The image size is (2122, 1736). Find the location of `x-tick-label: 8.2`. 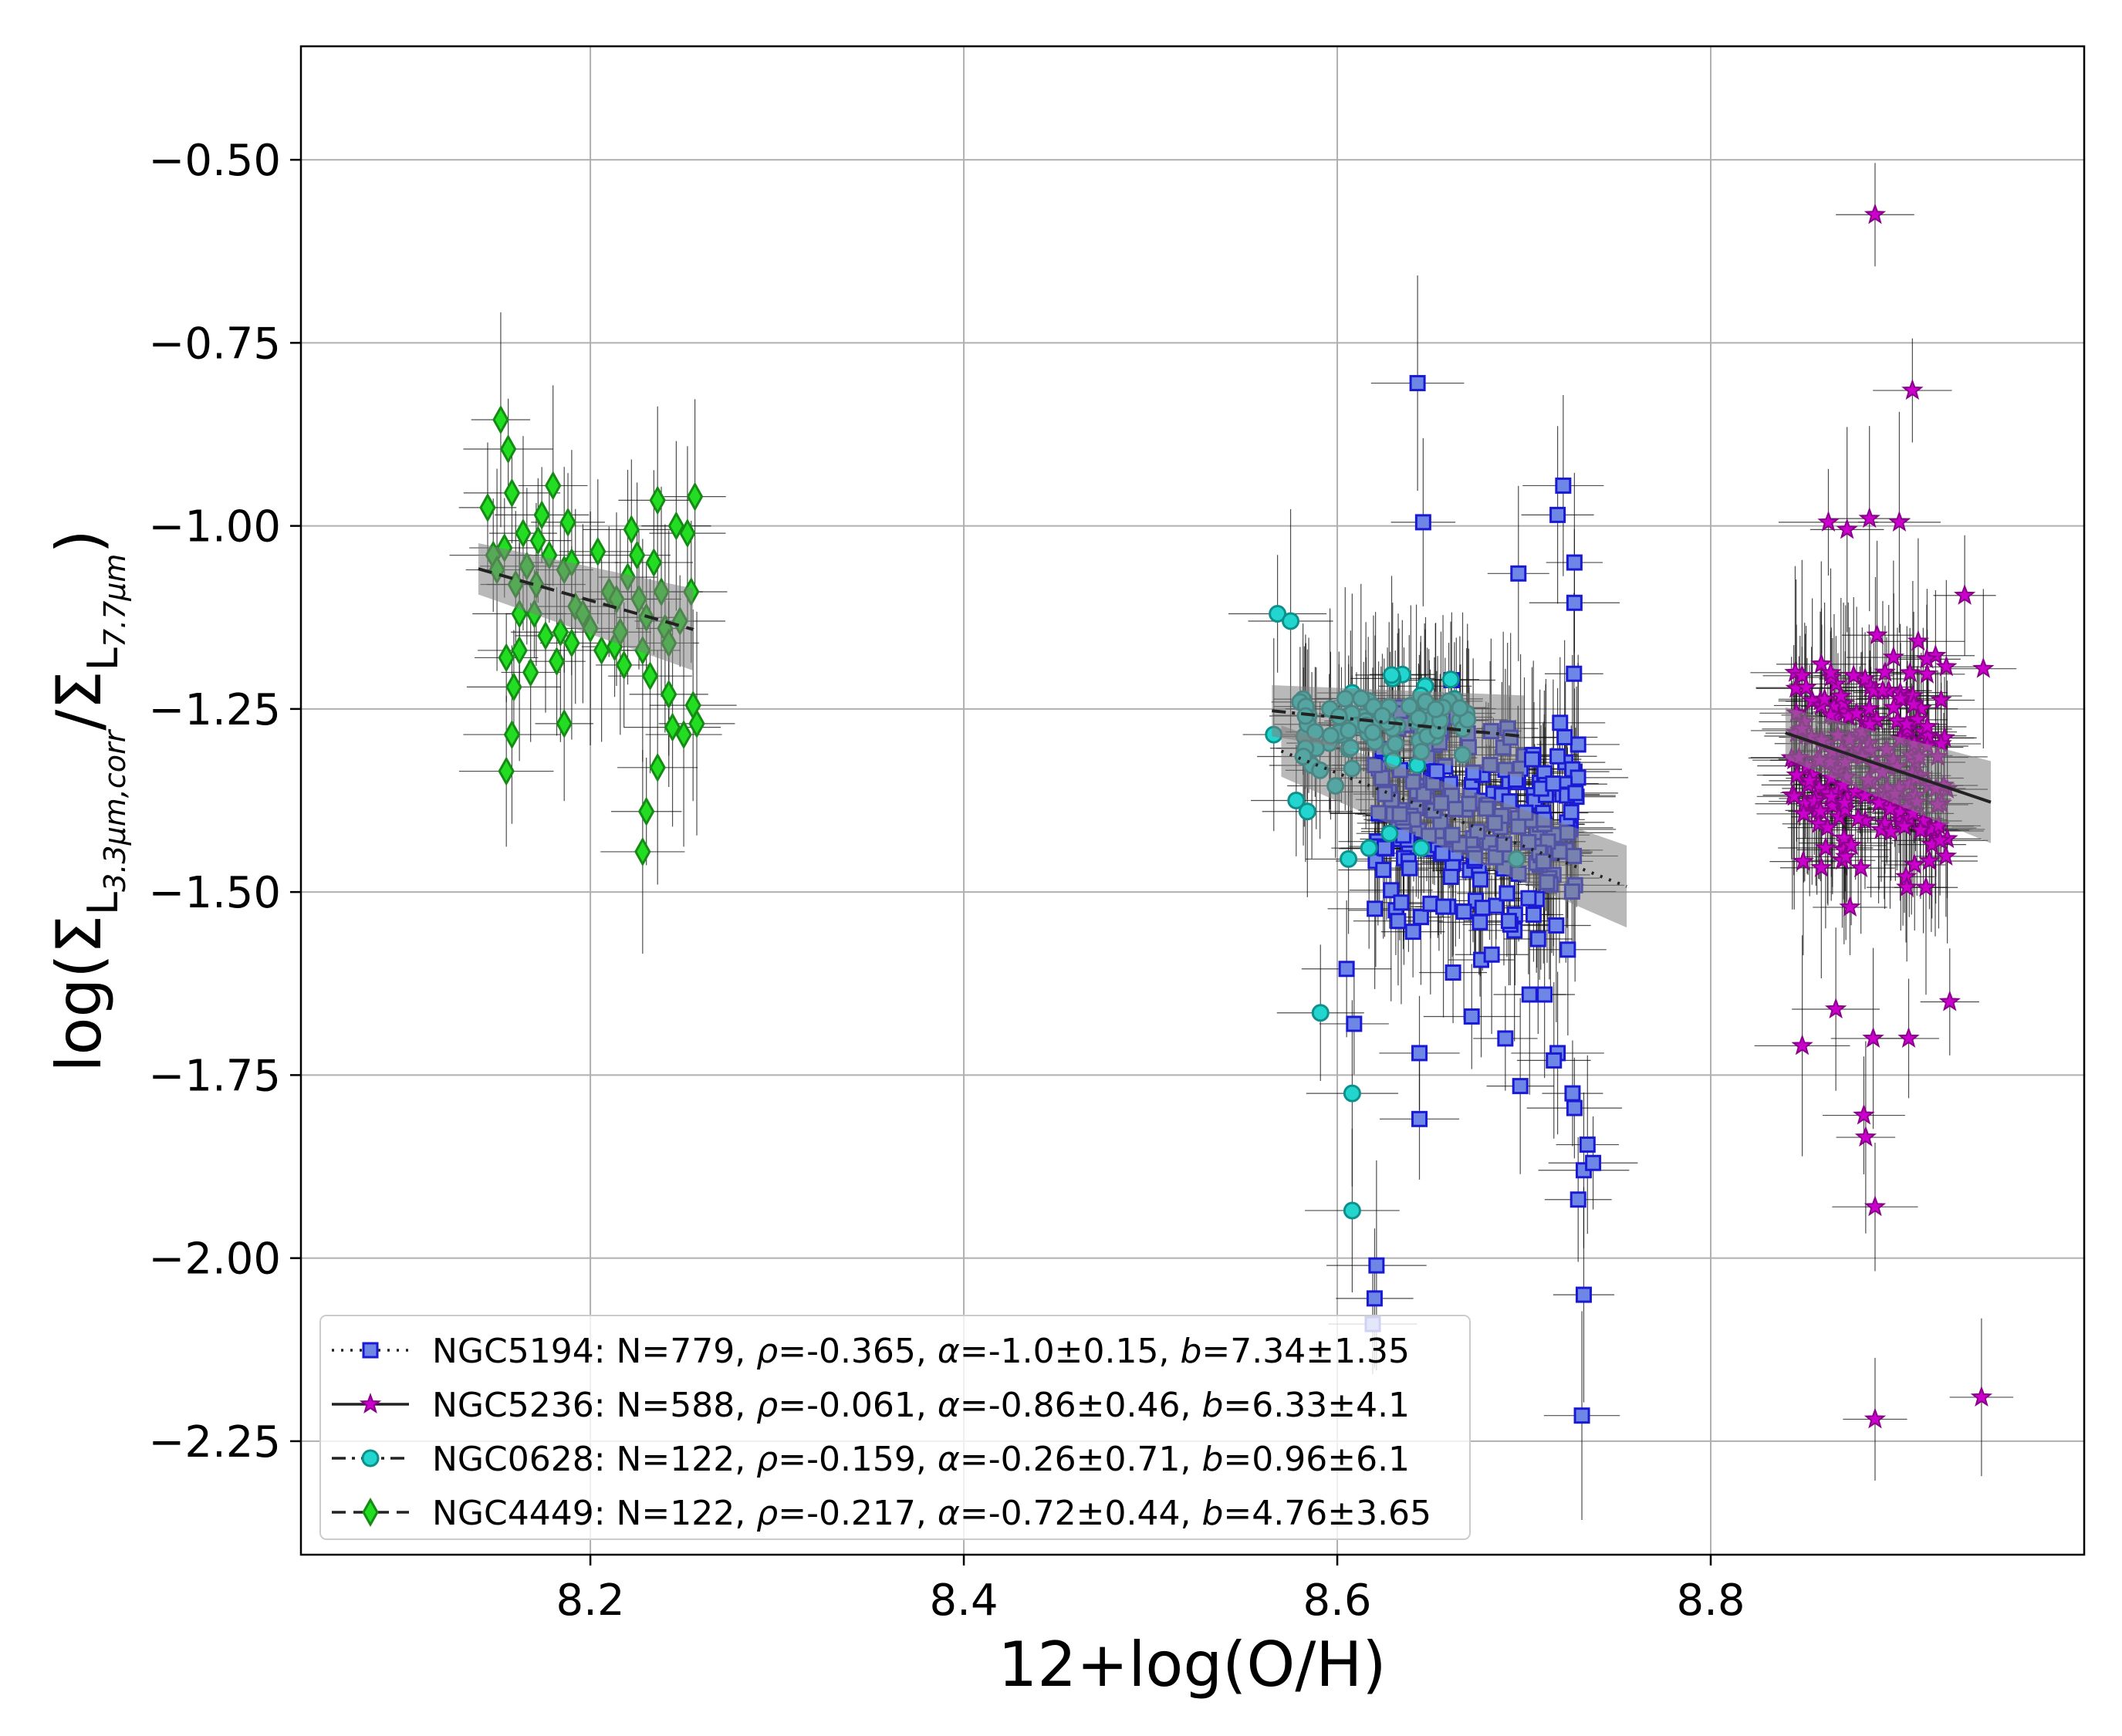

x-tick-label: 8.2 is located at coordinates (590, 1601).